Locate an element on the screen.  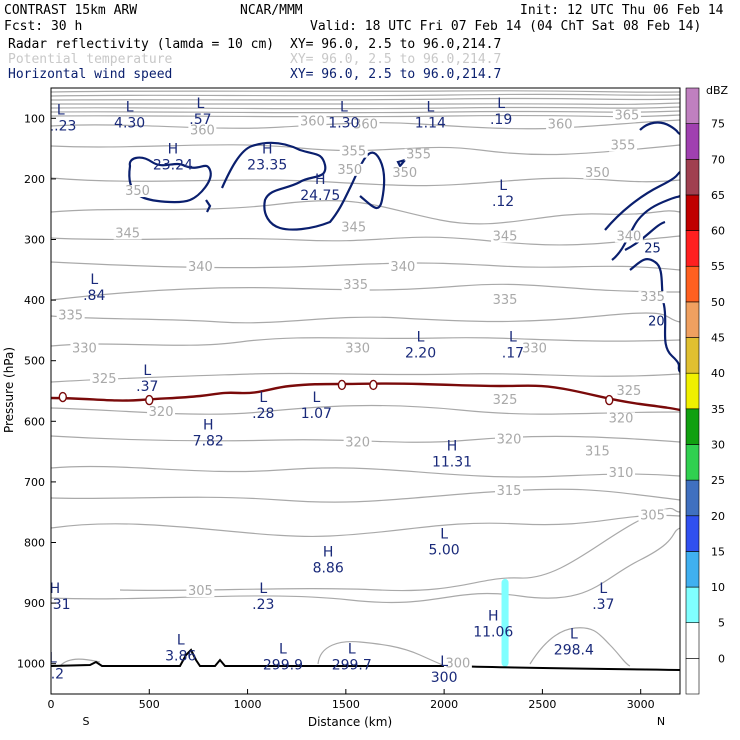
x-tick-label: 3000 is located at coordinates (641, 704).